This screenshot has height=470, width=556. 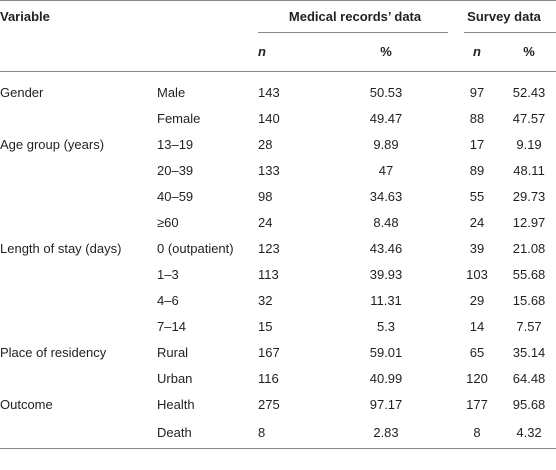 I want to click on row-medical-n: 24, so click(x=265, y=222).